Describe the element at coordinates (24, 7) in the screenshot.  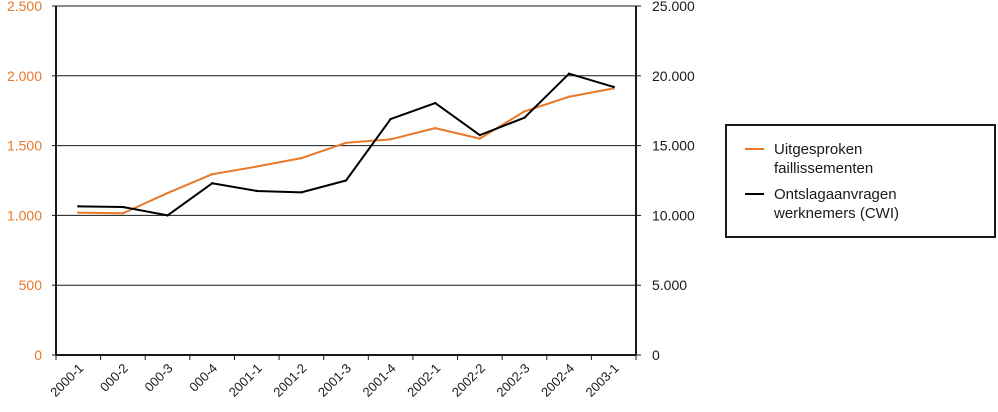
I see `left-tick-label: 2.500` at that location.